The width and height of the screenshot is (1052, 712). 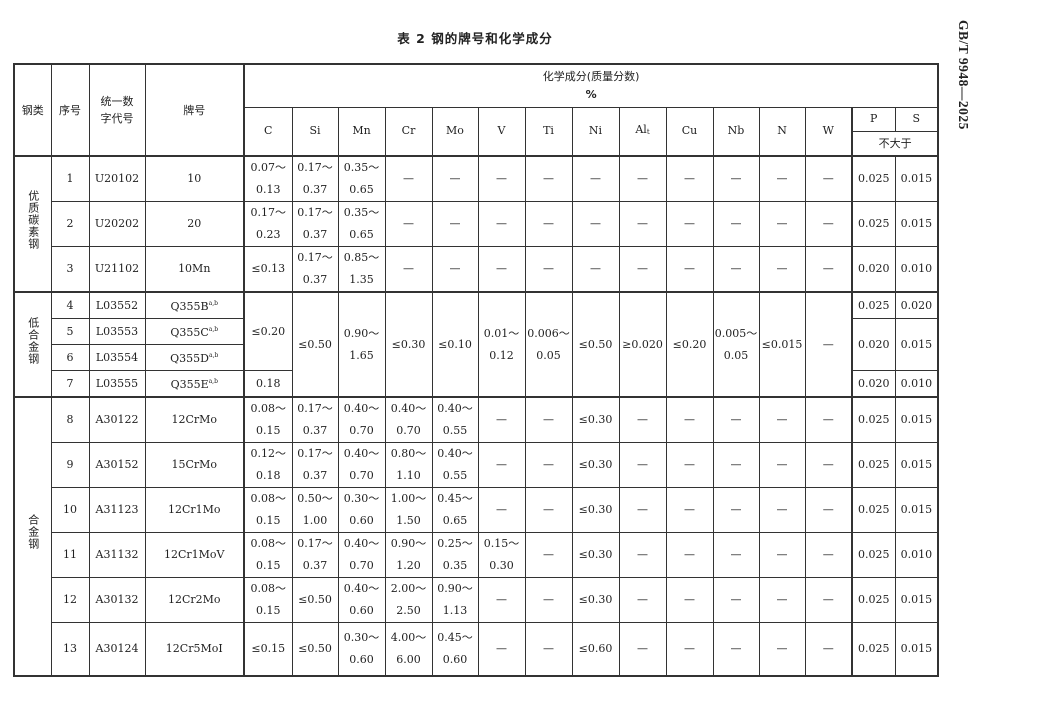 I want to click on value-p: 0.020, so click(x=873, y=269).